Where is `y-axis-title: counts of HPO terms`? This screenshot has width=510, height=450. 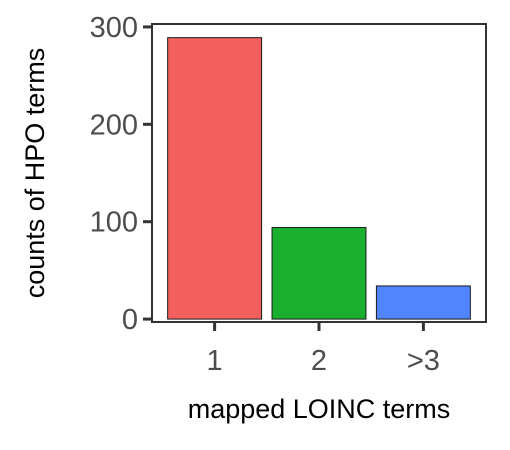
y-axis-title: counts of HPO terms is located at coordinates (35, 173).